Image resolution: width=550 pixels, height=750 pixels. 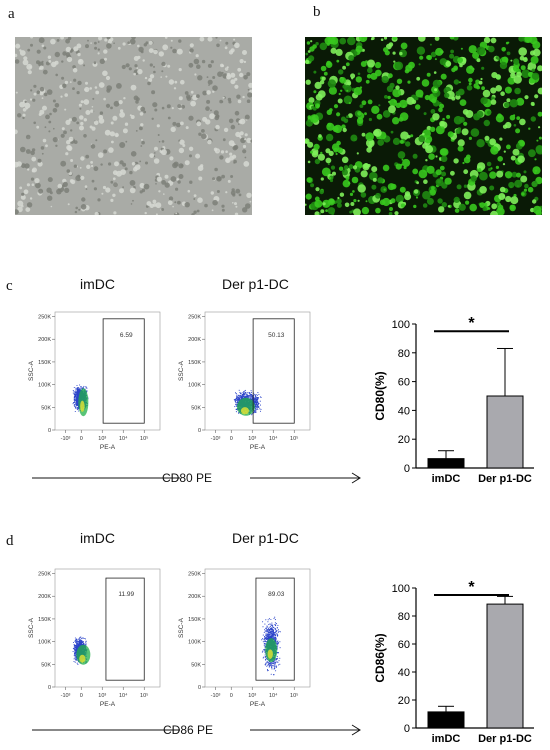 I want to click on flow-title-d-left: imDC, so click(x=97, y=538).